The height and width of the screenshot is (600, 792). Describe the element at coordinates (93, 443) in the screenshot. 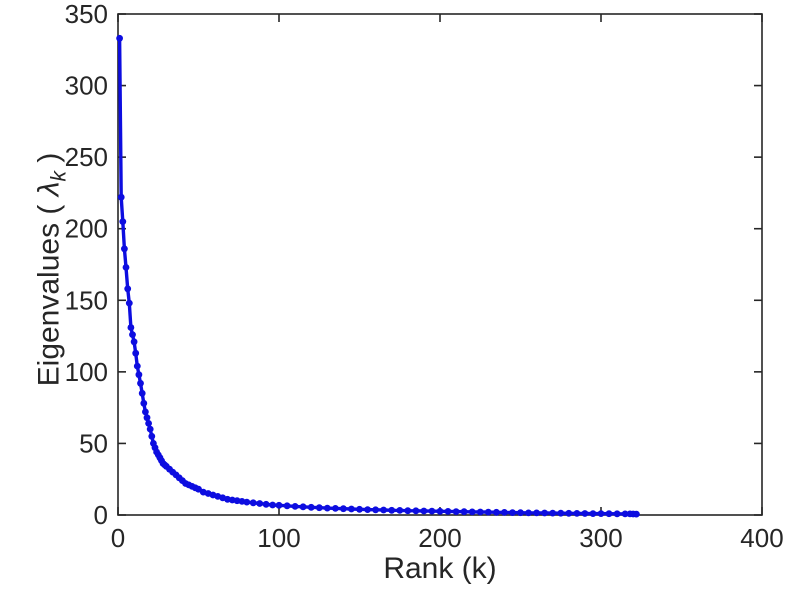

I see `y-tick-label: 50` at that location.